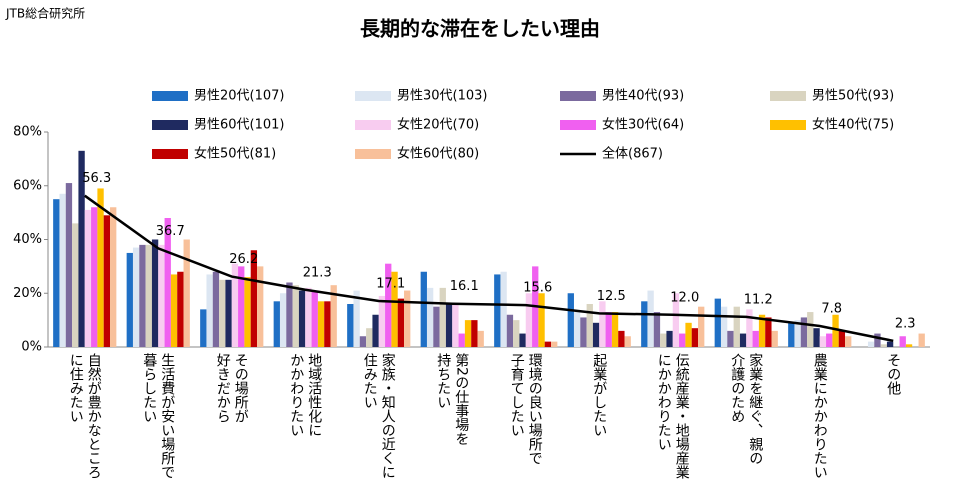 The image size is (960, 504). I want to click on x-tick-label-box: 地域活性化に かかわりたい, so click(306, 428).